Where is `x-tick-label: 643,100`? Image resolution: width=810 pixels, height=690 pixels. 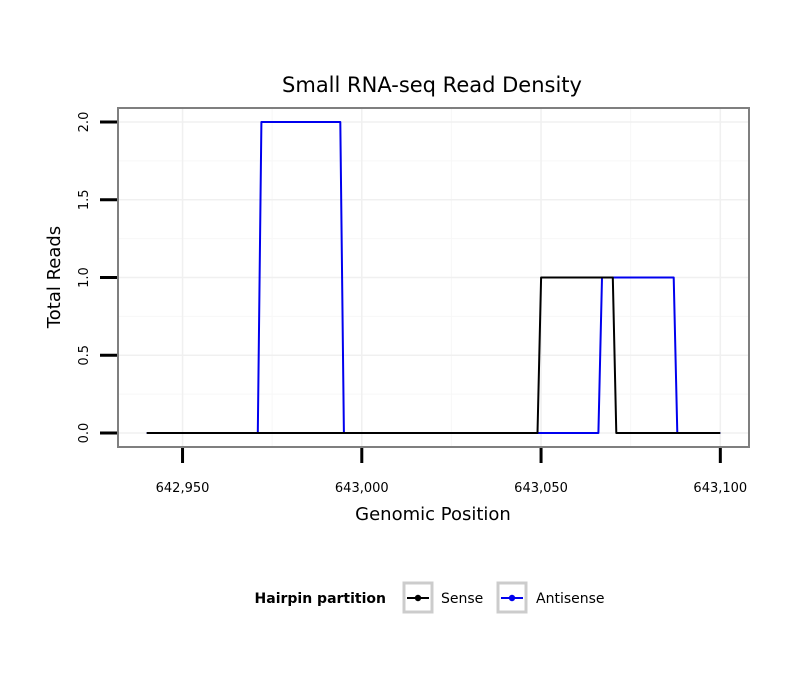
x-tick-label: 643,100 is located at coordinates (720, 488).